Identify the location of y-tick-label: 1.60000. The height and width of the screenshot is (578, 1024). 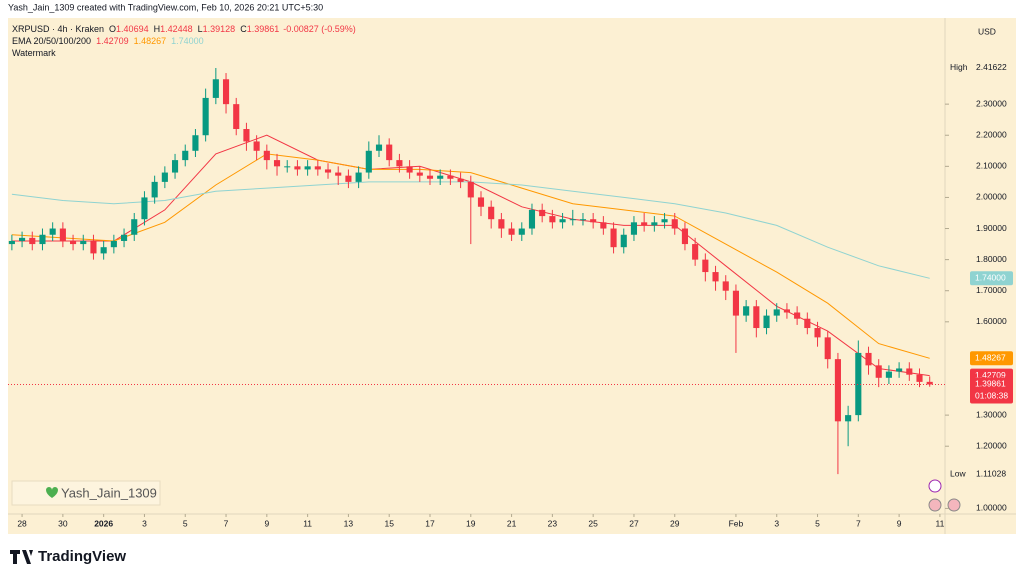
(991, 321).